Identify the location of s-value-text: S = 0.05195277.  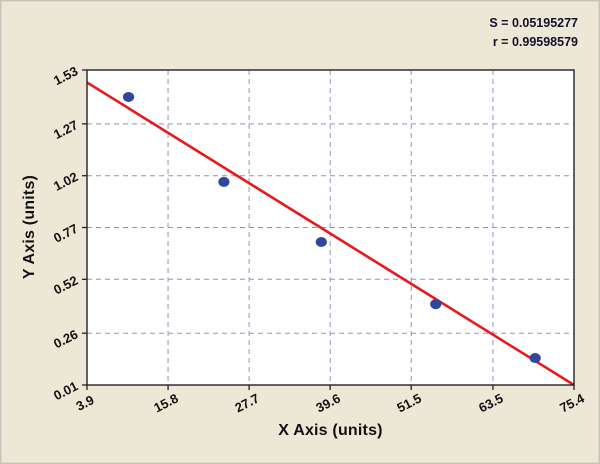
(533, 23).